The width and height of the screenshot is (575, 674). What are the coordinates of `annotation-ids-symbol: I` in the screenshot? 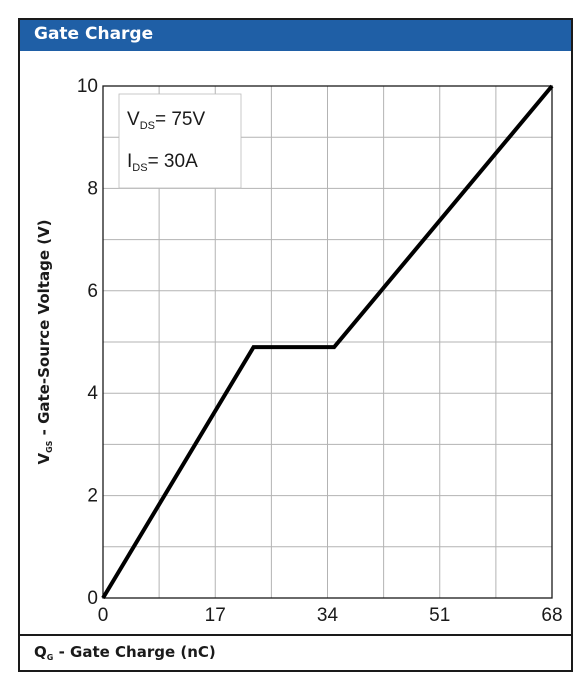 It's located at (129, 161).